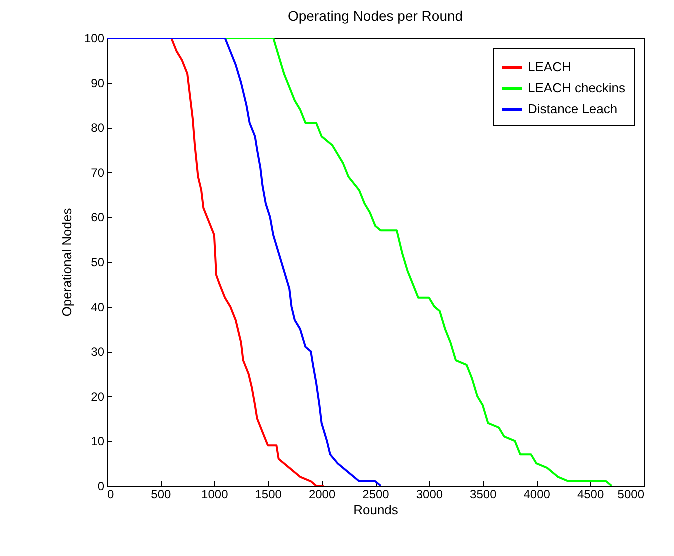  Describe the element at coordinates (376, 16) in the screenshot. I see `chart-title: Operating Nodes per Round` at that location.